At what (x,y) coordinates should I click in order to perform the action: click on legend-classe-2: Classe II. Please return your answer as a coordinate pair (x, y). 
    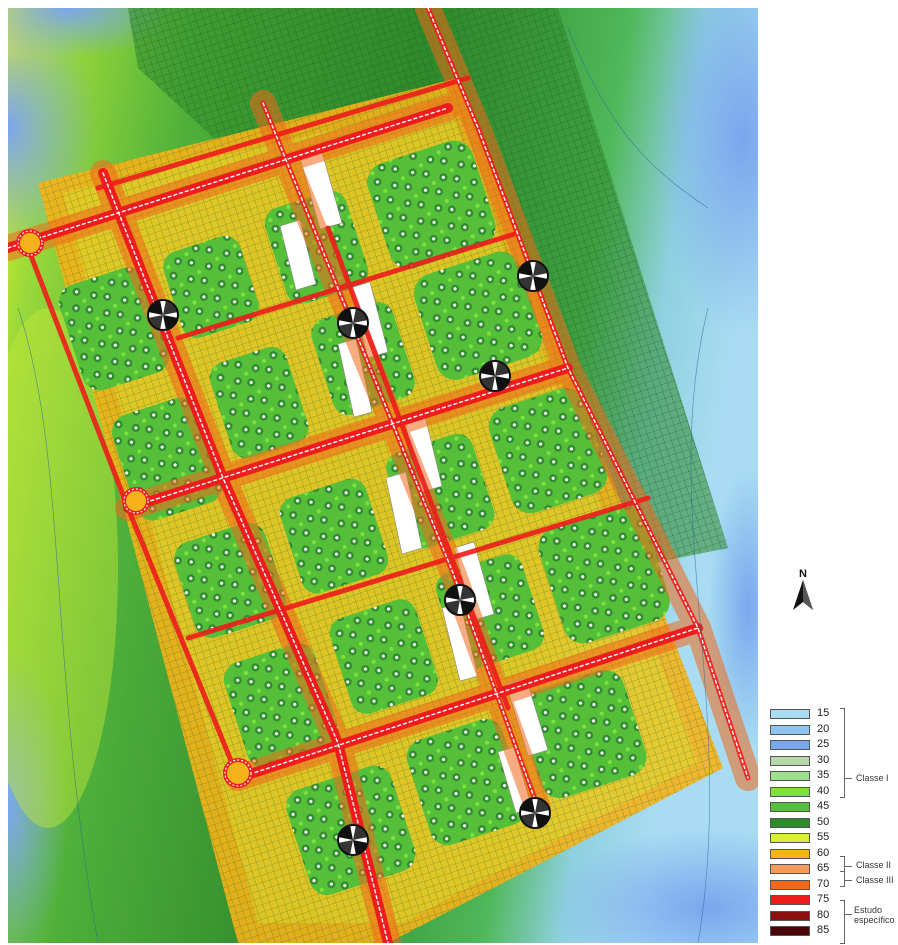
    Looking at the image, I should click on (874, 865).